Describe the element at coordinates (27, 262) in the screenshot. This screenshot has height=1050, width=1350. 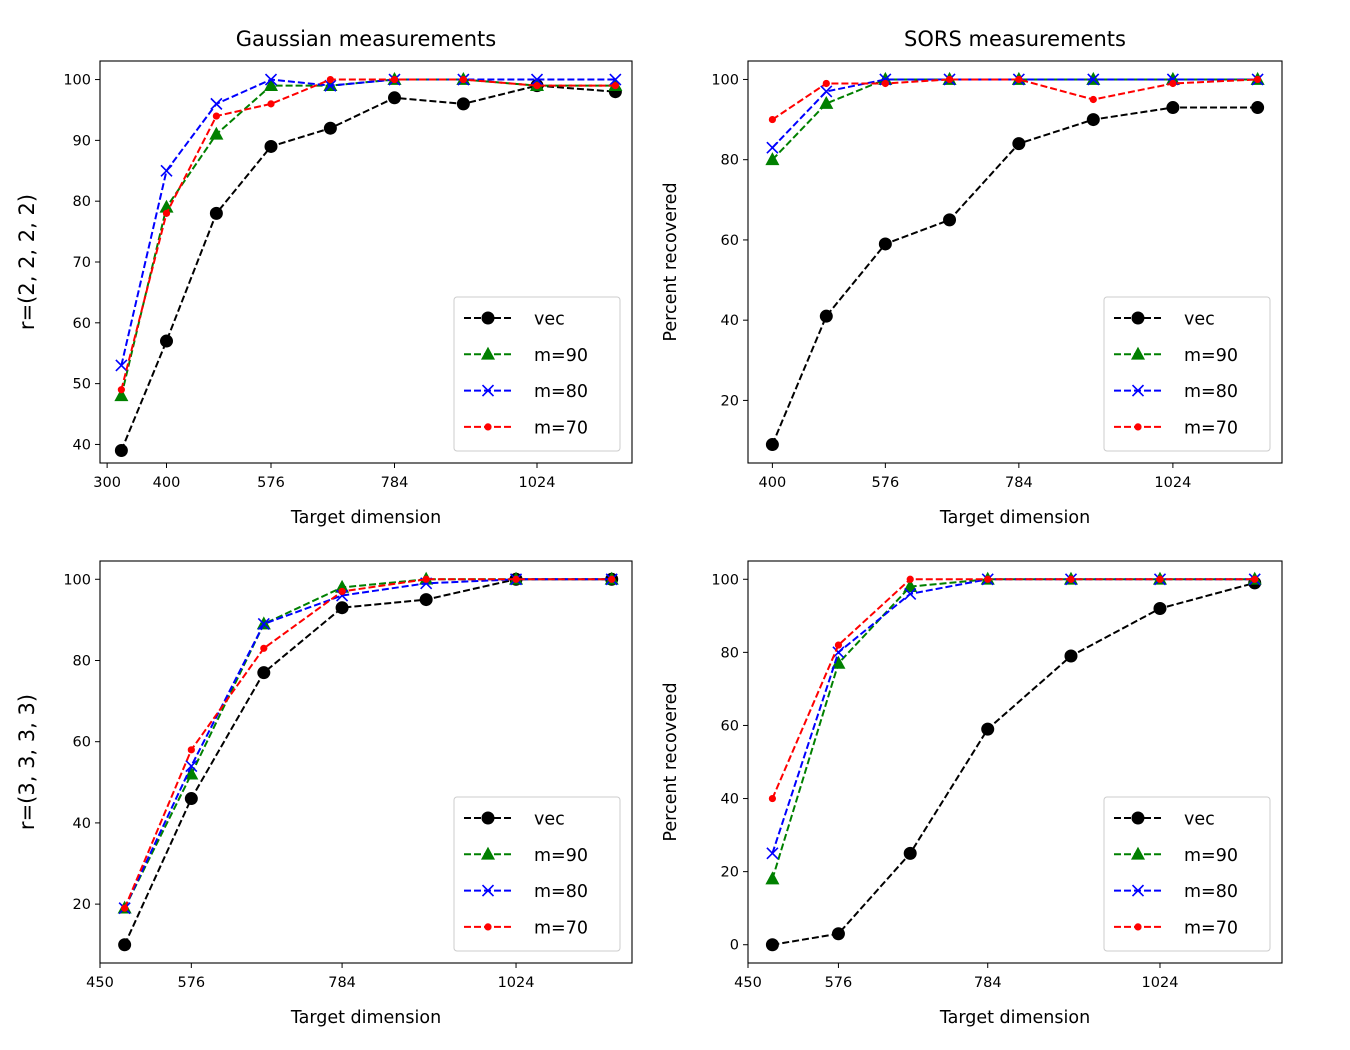
I see `row-label-top: r=(2, 2, 2, 2)` at that location.